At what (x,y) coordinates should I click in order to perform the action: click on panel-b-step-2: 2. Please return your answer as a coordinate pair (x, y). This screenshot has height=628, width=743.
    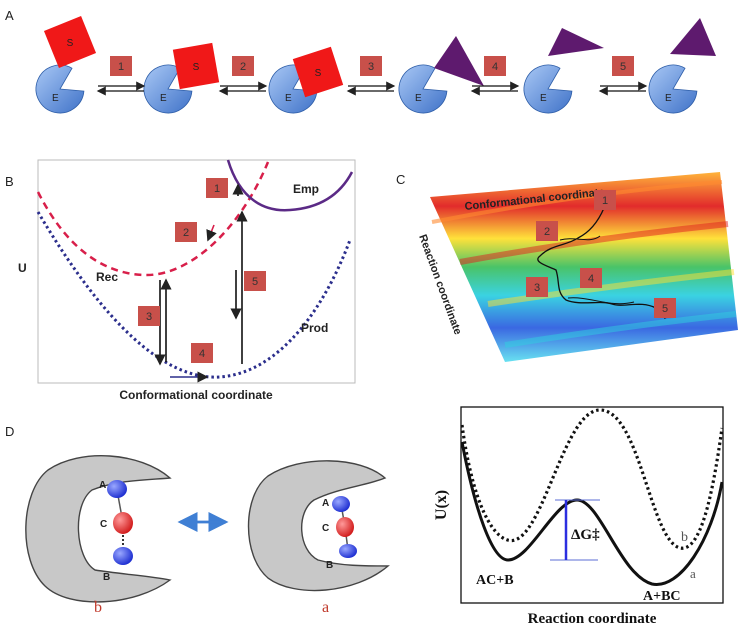
    Looking at the image, I should click on (186, 232).